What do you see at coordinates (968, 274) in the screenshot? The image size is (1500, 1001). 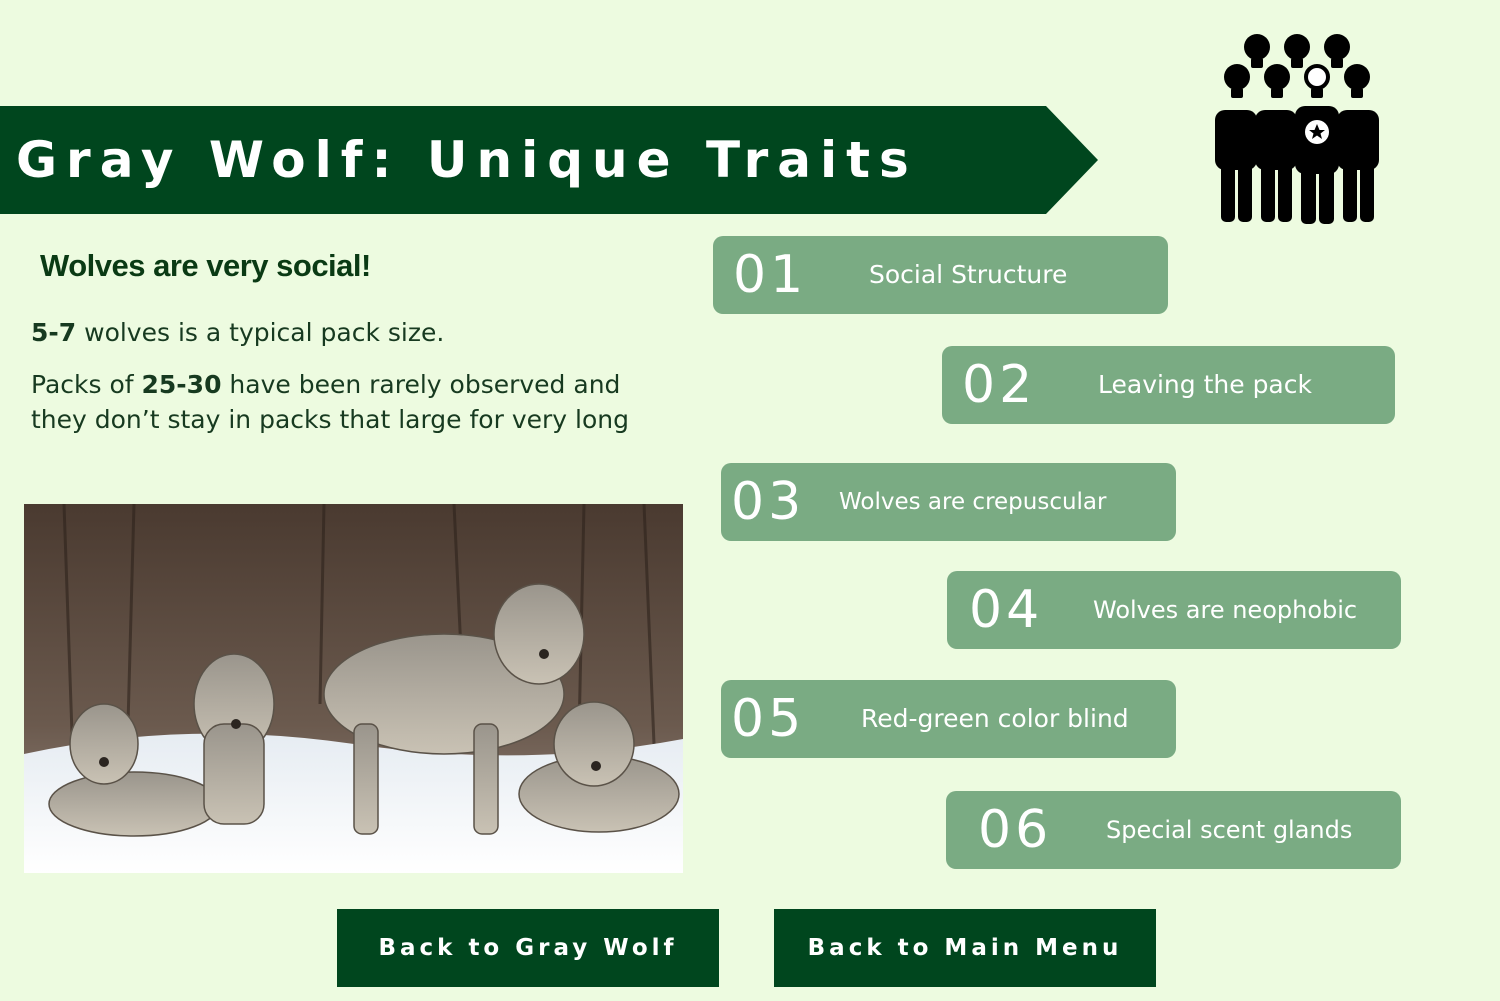 I see `trait-label: Social Structure` at bounding box center [968, 274].